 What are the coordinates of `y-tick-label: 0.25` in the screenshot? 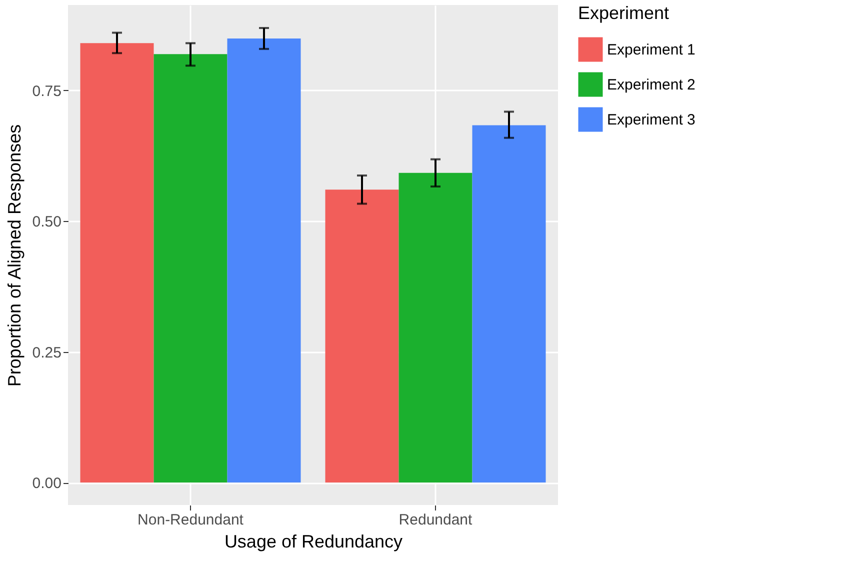 It's located at (47, 353).